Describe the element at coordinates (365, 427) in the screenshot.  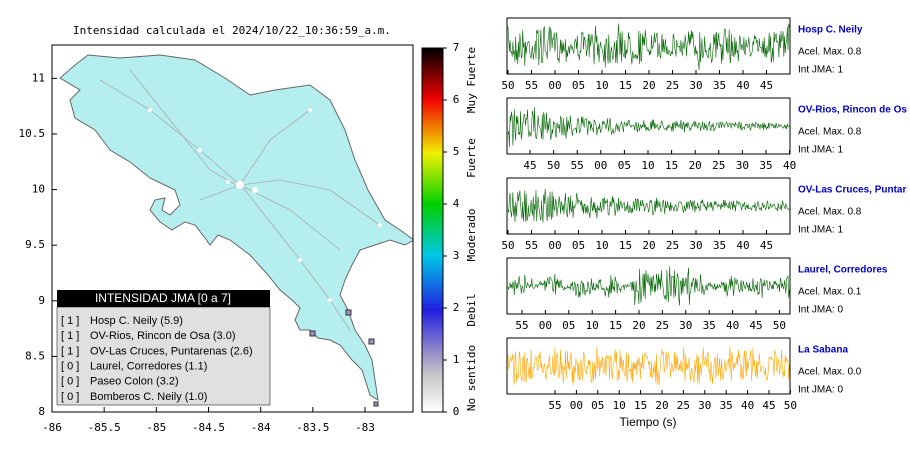
I see `x-tick-label: -83` at that location.